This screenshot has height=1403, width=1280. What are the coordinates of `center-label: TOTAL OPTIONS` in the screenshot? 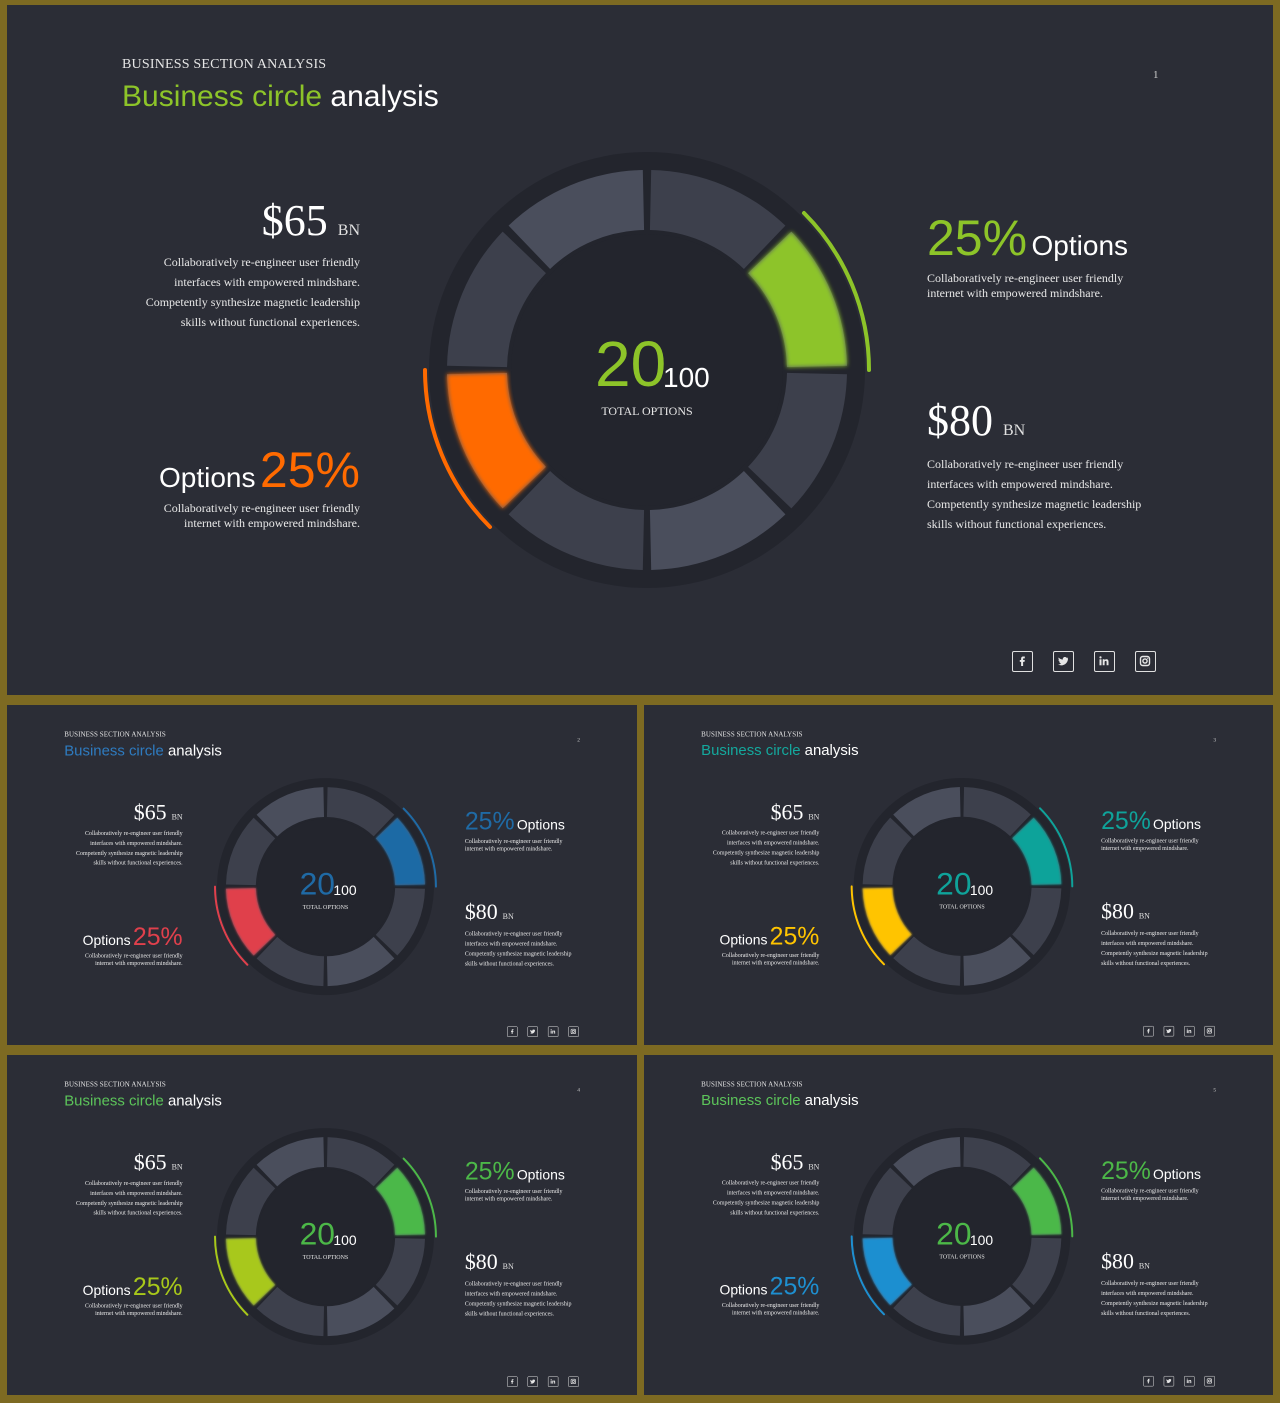 It's located at (646, 411).